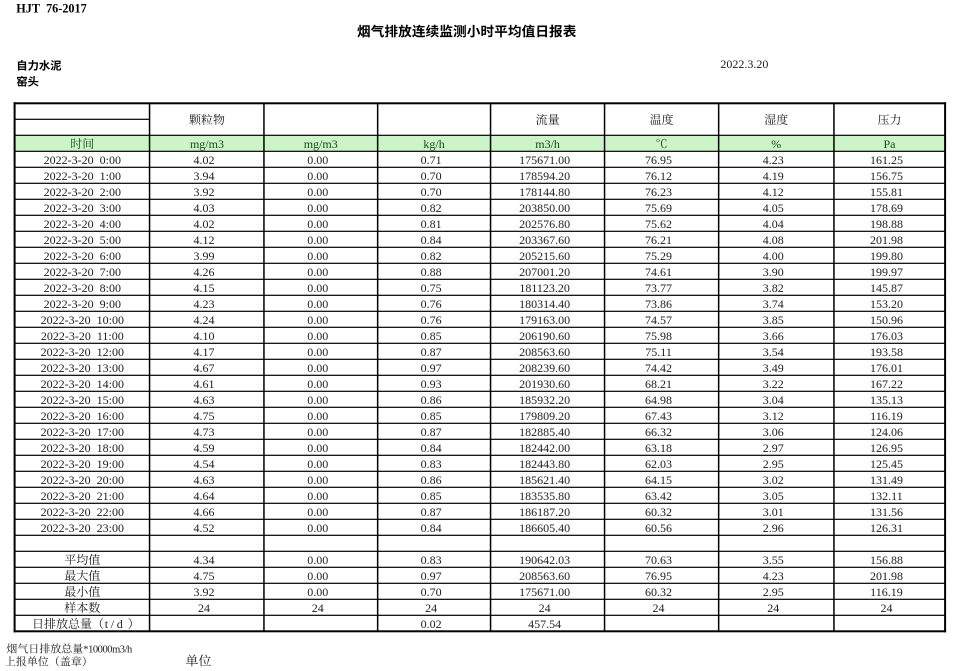 This screenshot has width=959, height=671. What do you see at coordinates (203, 192) in the screenshot?
I see `svg-text: 3.92` at bounding box center [203, 192].